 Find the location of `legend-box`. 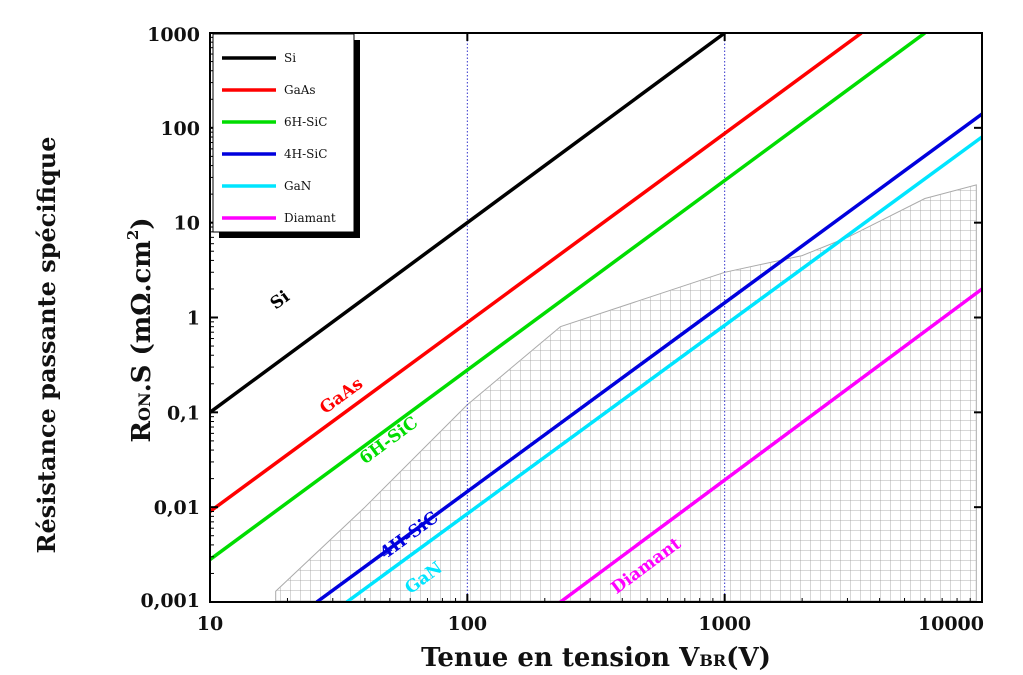

legend-box is located at coordinates (283, 133).